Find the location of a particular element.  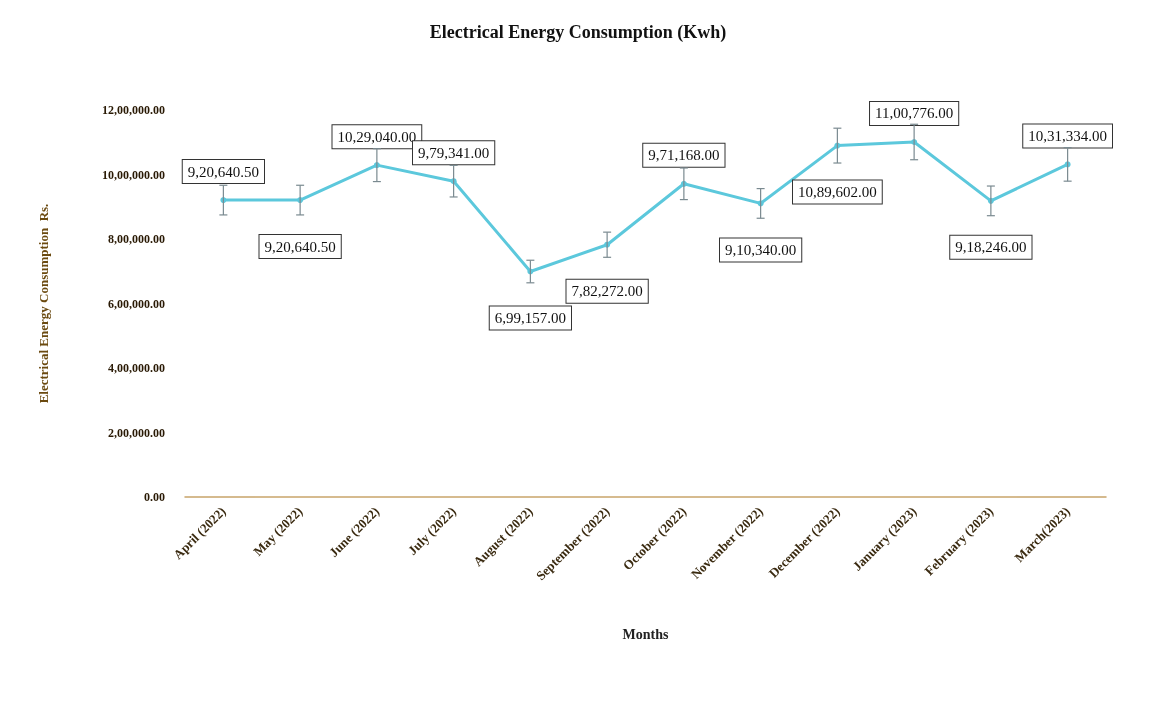

y-axis-title: Electrical Energy Consumption Rs. is located at coordinates (43, 303).